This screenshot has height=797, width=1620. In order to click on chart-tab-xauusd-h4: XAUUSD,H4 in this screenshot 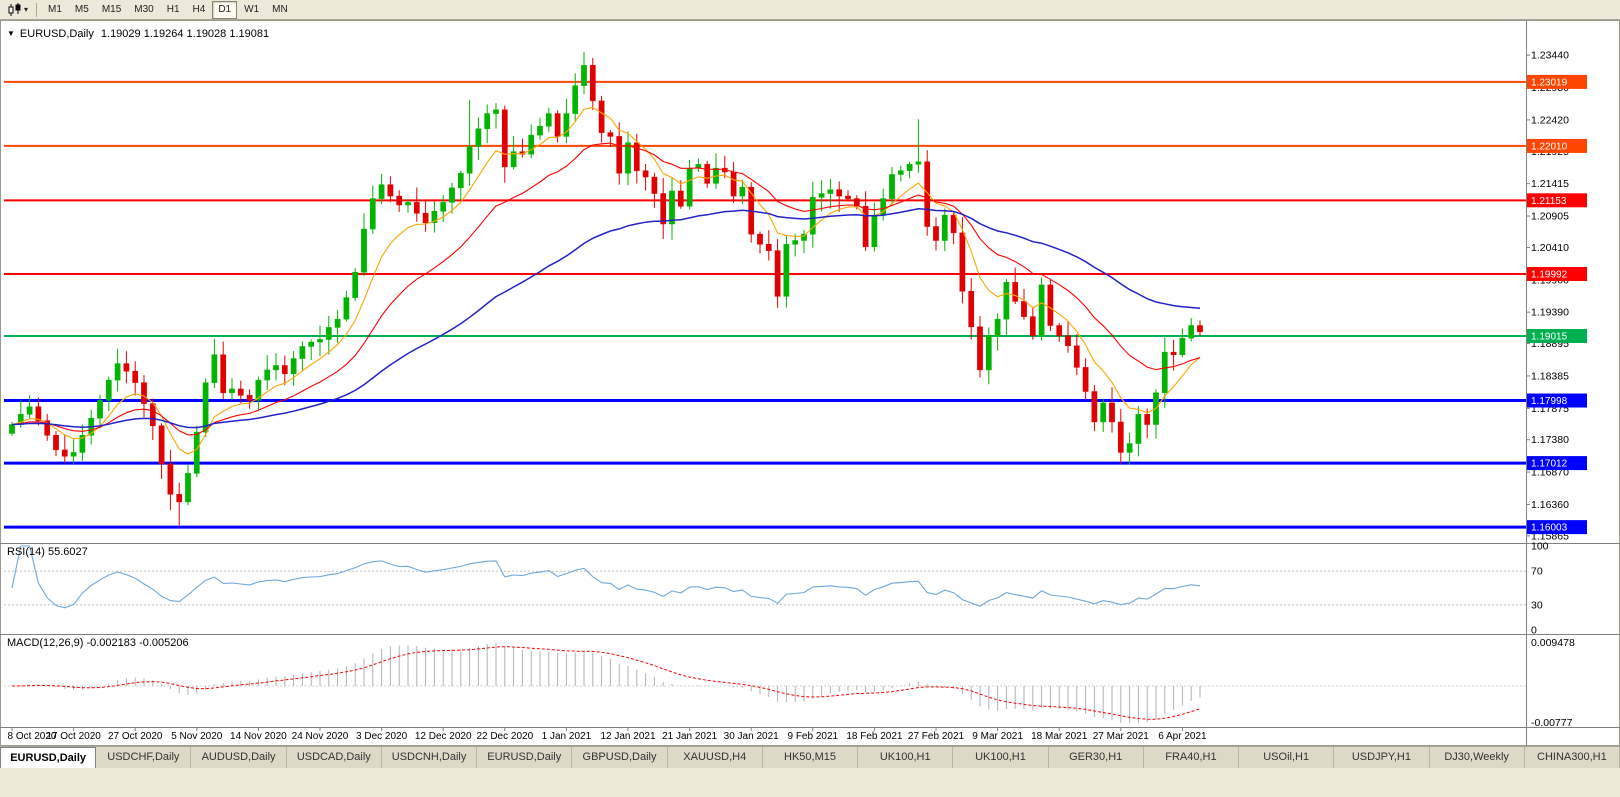, I will do `click(715, 757)`.